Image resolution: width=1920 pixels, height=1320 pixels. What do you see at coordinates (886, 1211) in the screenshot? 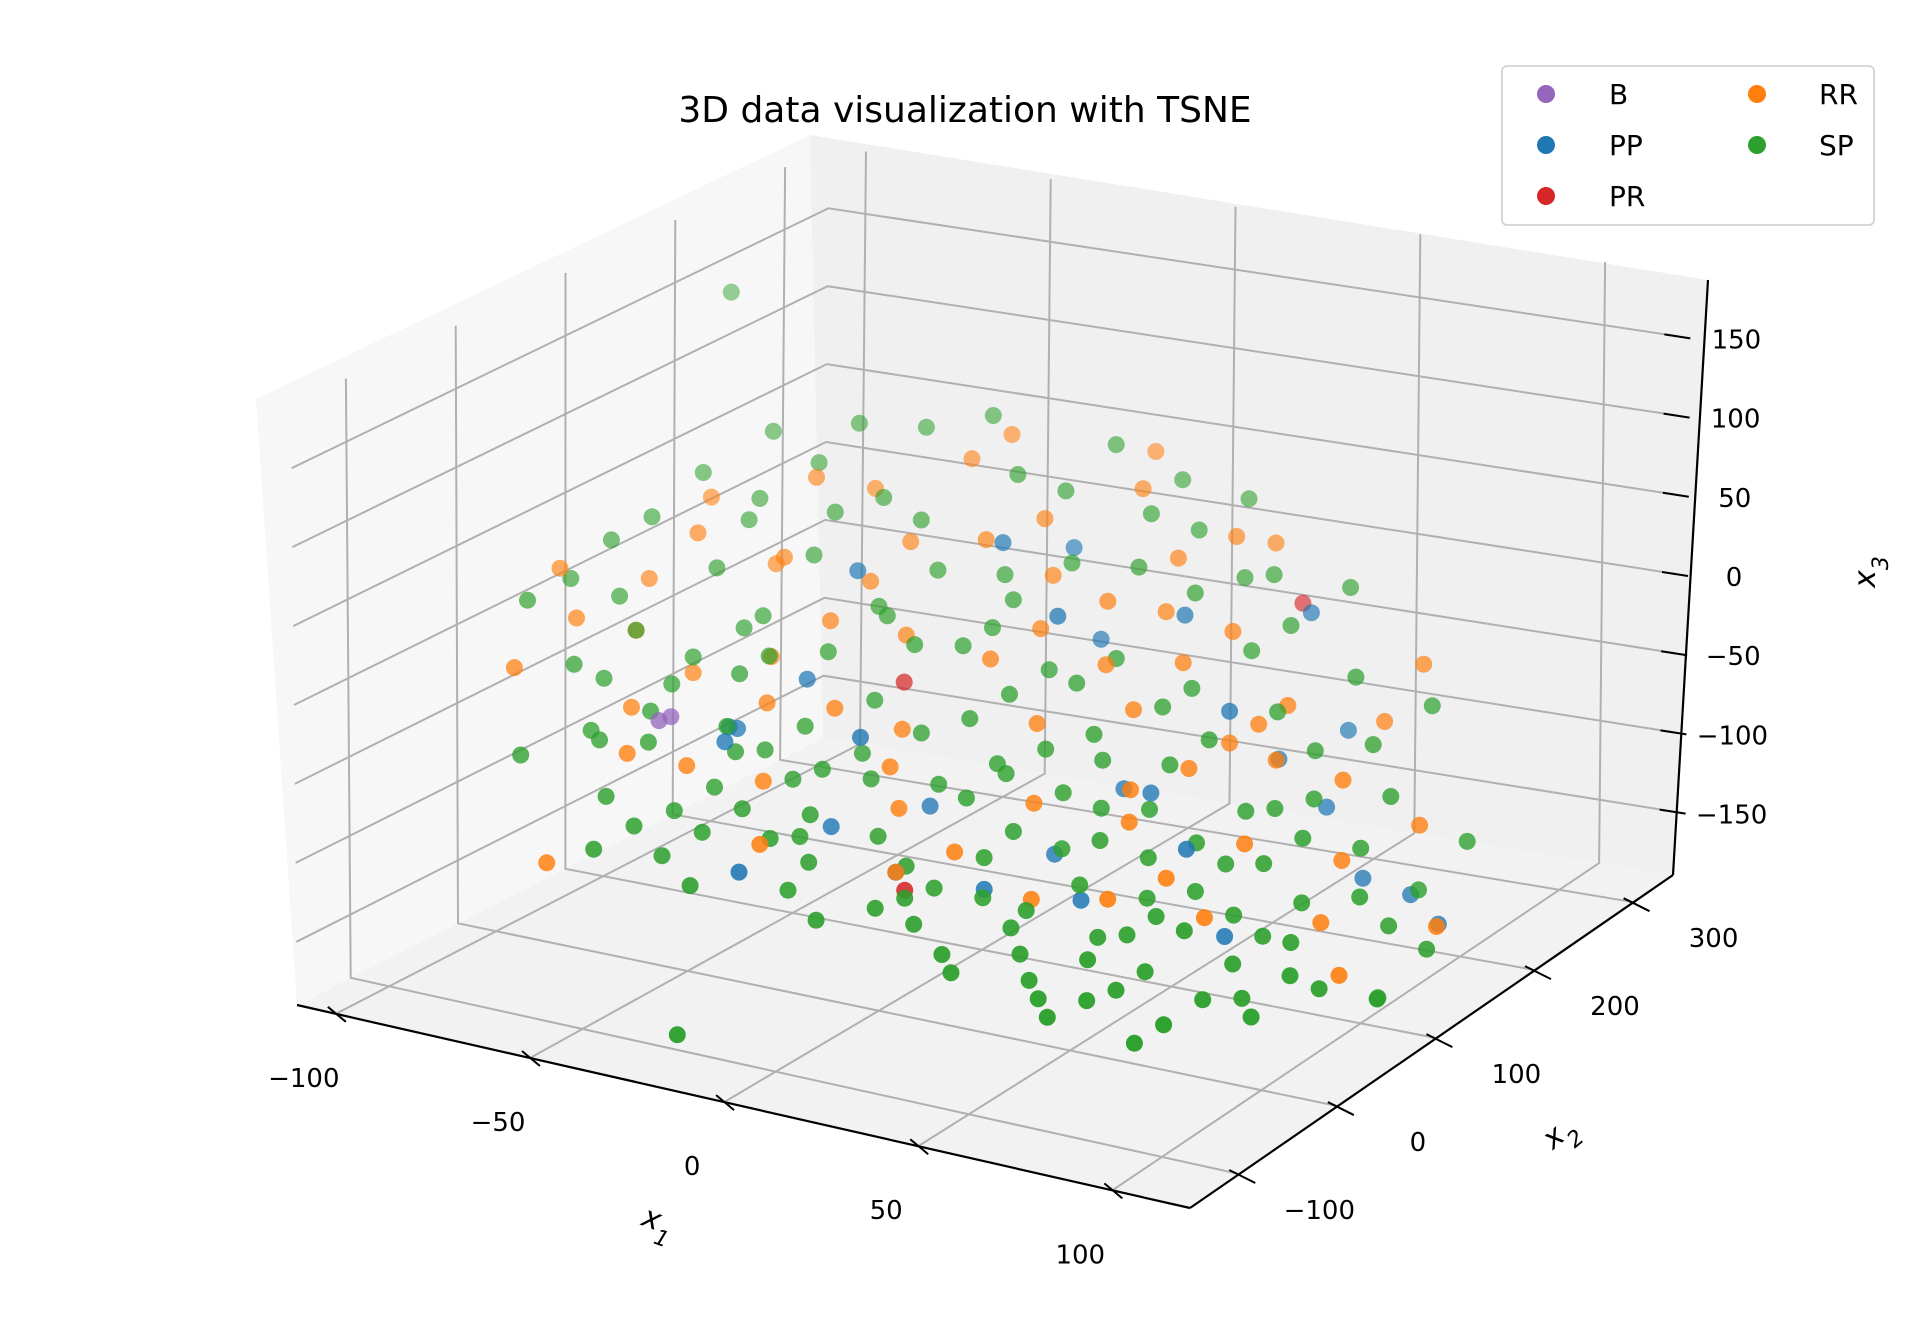
I see `x-tick-label: 50` at bounding box center [886, 1211].